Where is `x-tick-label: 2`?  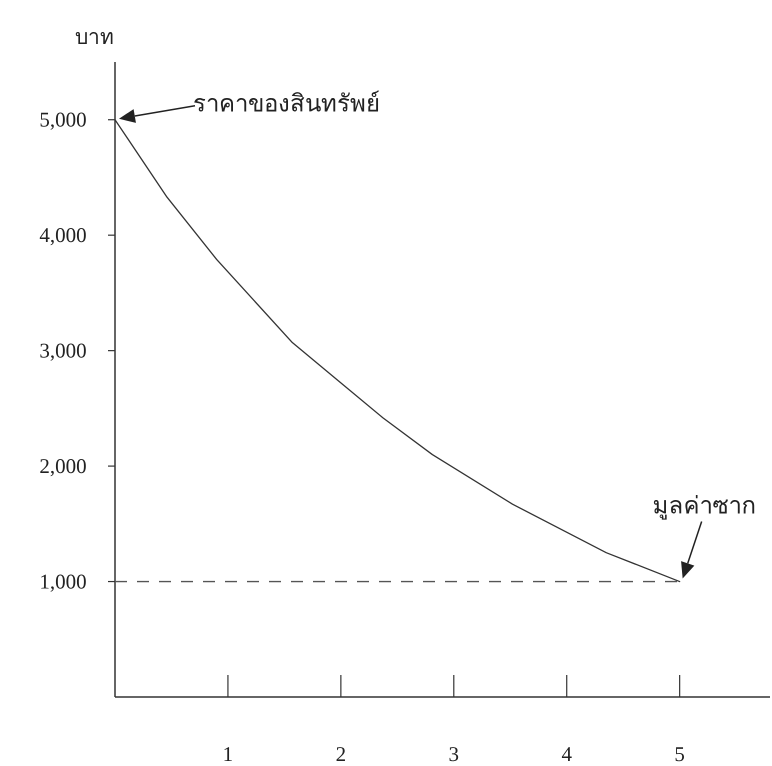
x-tick-label: 2 is located at coordinates (341, 754).